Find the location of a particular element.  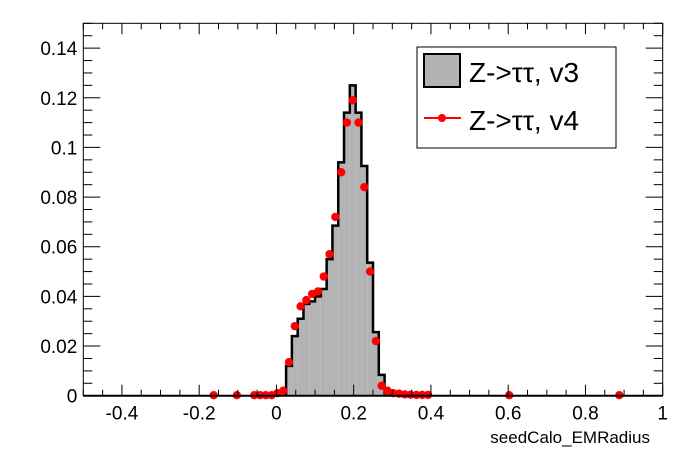

legend-label-v3: Z->ττ, v3 is located at coordinates (524, 72).